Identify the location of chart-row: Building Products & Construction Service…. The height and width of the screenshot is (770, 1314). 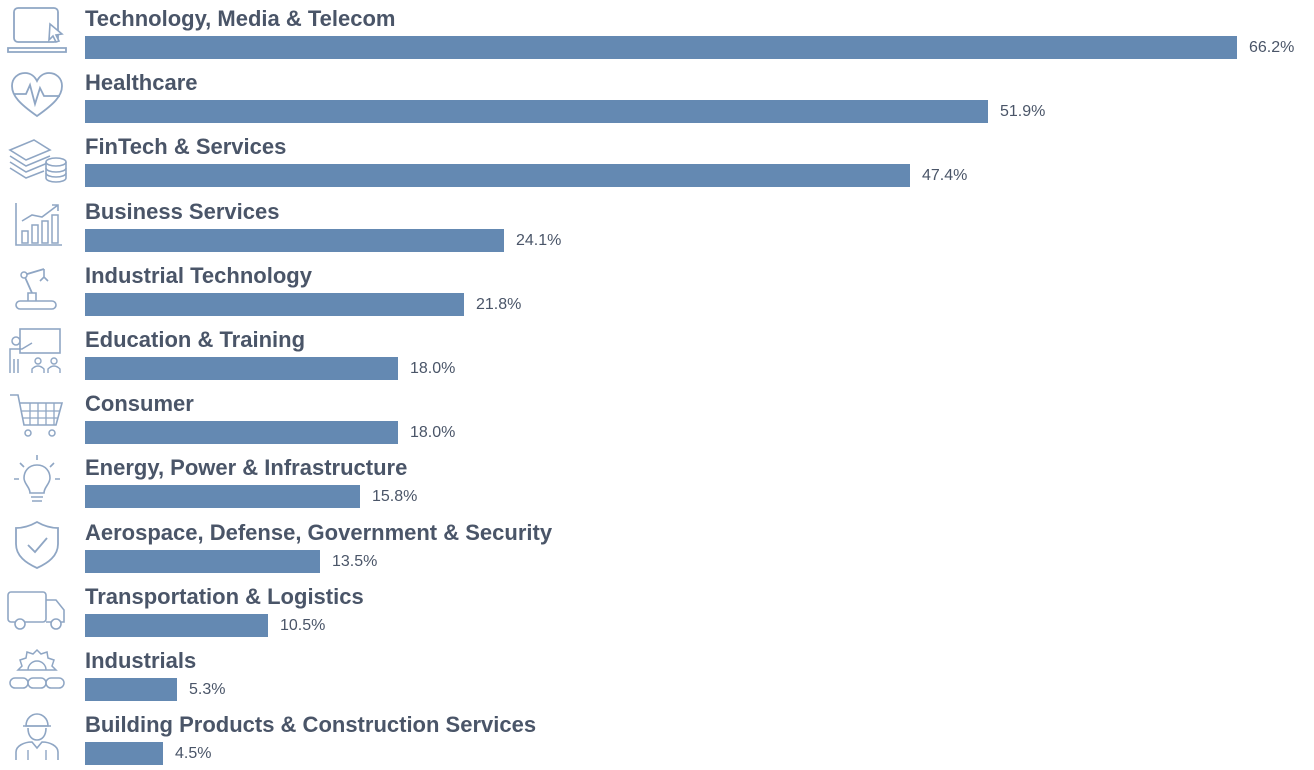
(657, 738).